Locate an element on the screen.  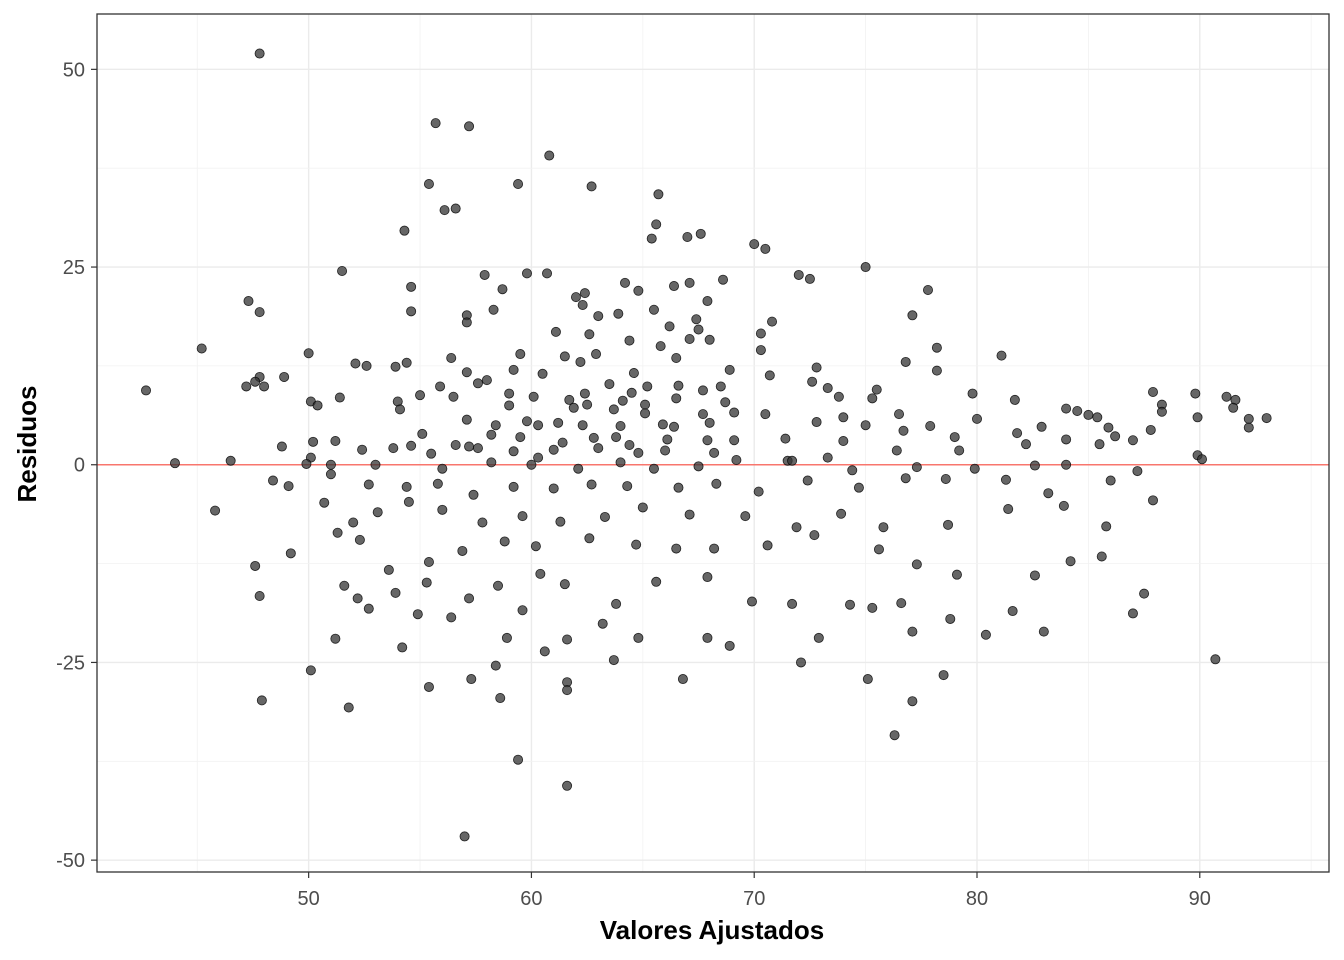
y-tick-label: 25 is located at coordinates (74, 268).